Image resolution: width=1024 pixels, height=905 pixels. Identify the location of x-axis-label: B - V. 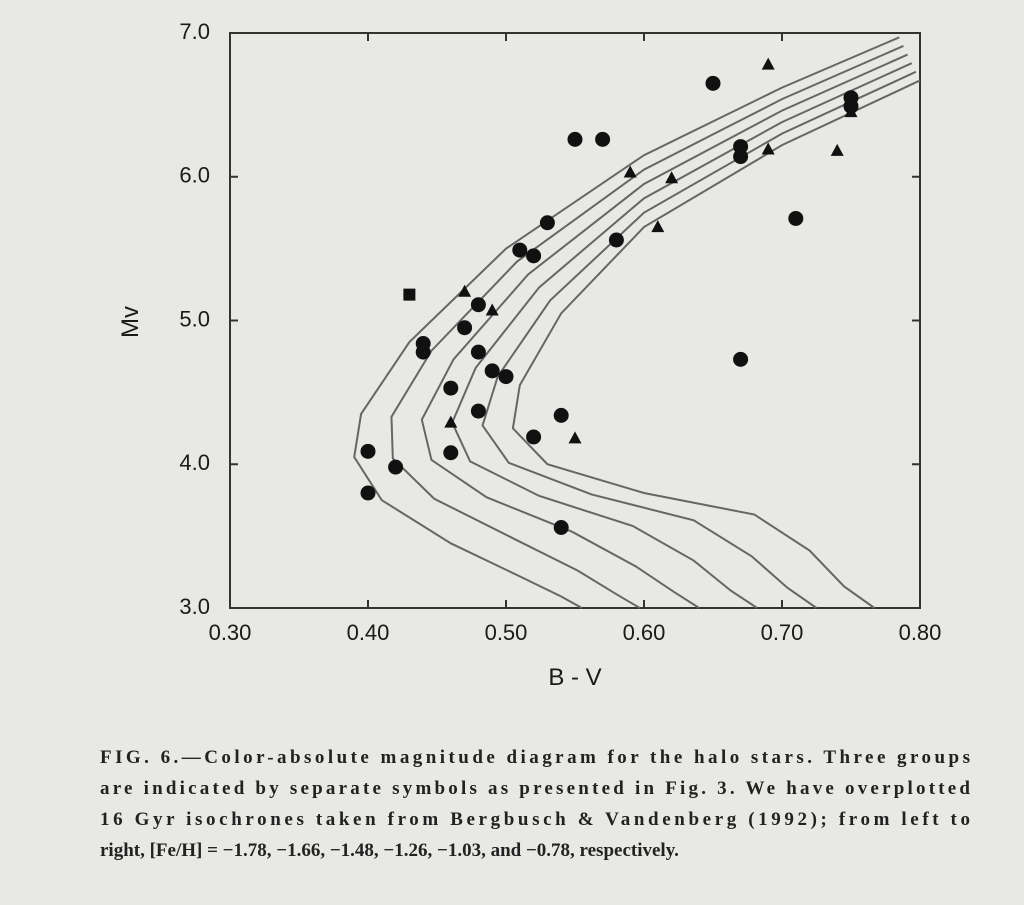
(574, 677).